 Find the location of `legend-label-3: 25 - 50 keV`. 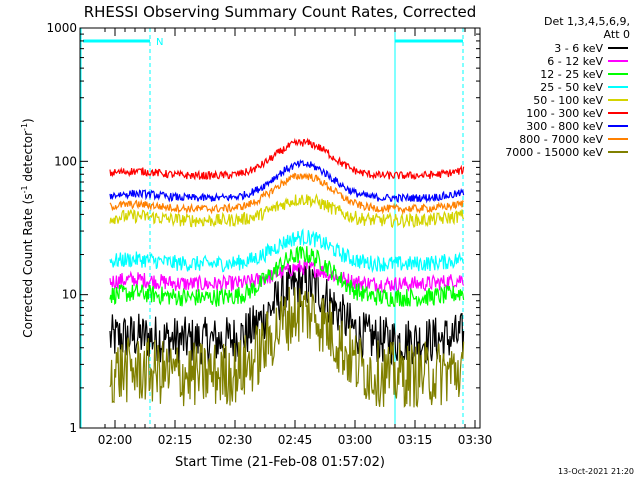

legend-label-3: 25 - 50 keV is located at coordinates (571, 87).